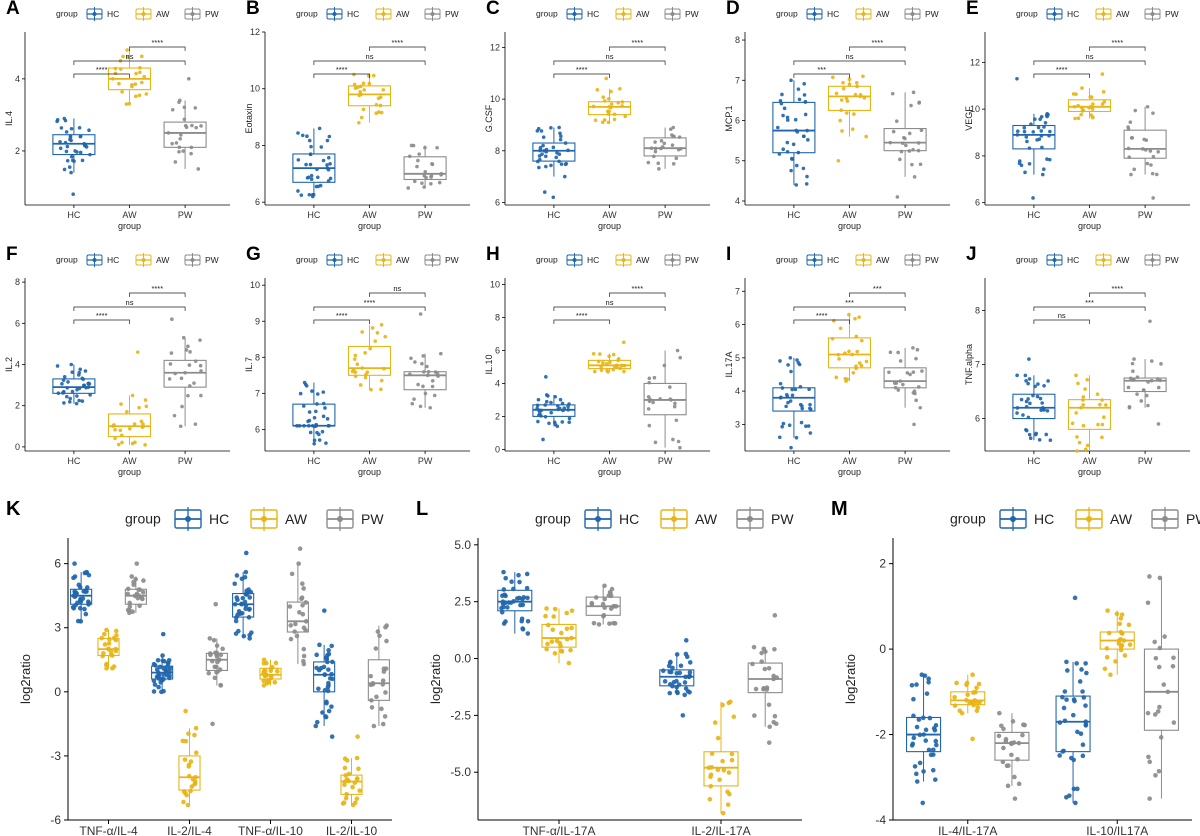  Describe the element at coordinates (378, 680) in the screenshot. I see `box-pw` at that location.